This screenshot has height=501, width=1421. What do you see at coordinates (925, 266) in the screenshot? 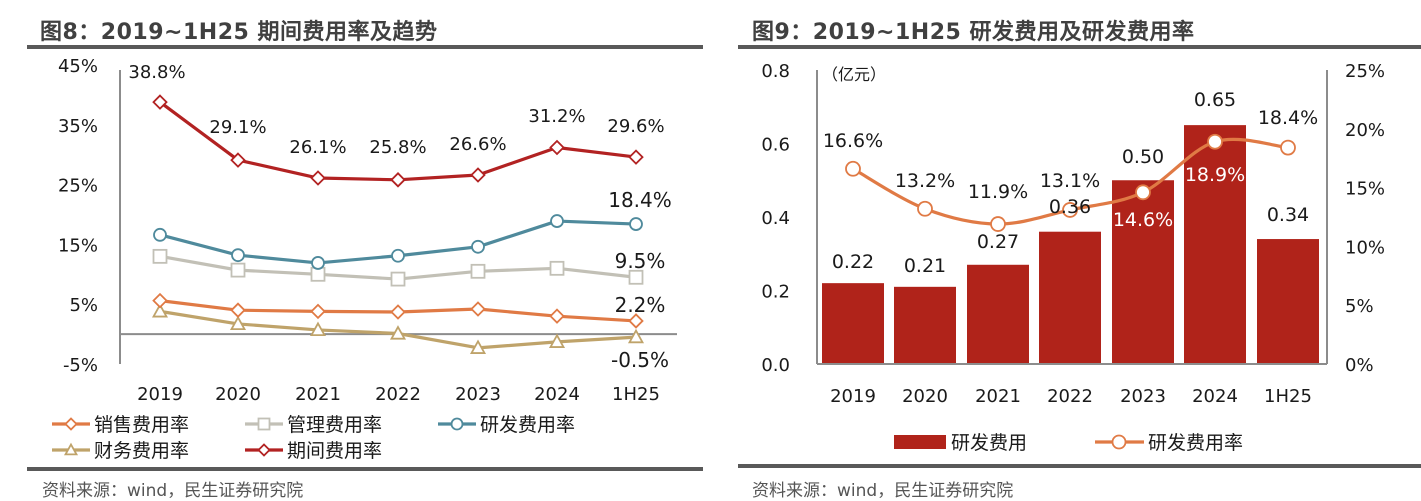
I see `data-label-bar: 0.21` at bounding box center [925, 266].